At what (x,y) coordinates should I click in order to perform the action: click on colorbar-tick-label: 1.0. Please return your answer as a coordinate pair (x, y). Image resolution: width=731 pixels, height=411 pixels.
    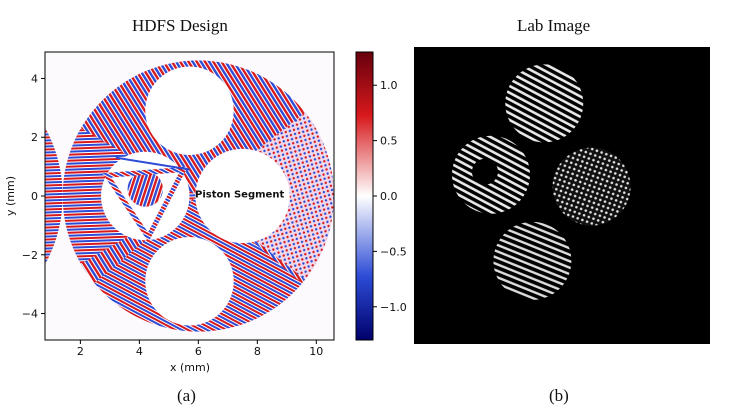
    Looking at the image, I should click on (389, 85).